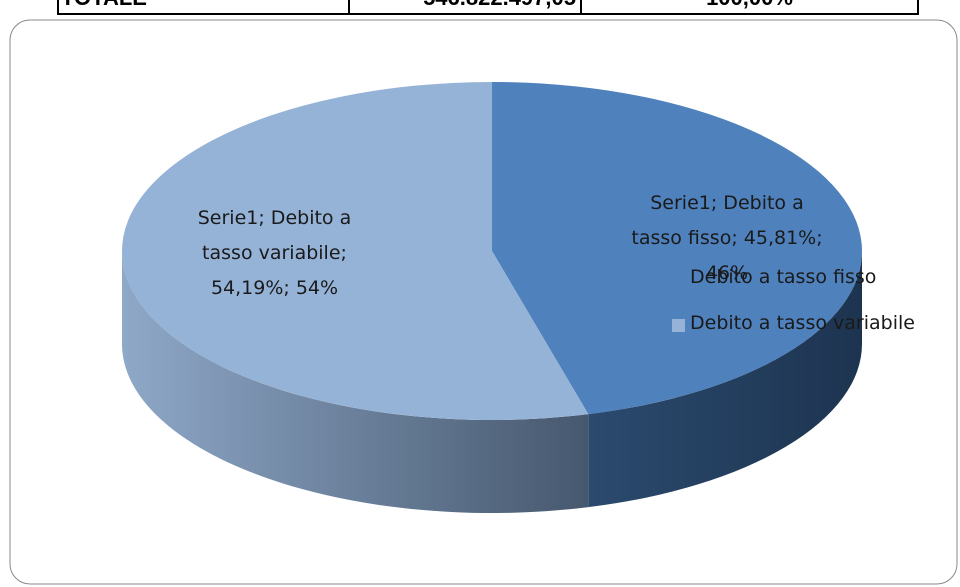 The height and width of the screenshot is (587, 960). Describe the element at coordinates (204, 6) in the screenshot. I see `cell: TOTALE` at that location.